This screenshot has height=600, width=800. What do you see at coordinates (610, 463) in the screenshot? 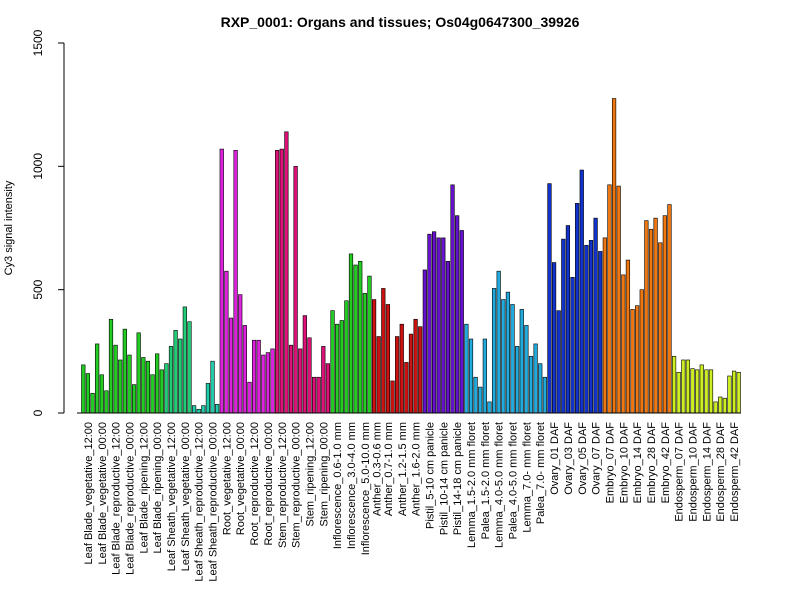
I see `x-tick-label: Embryo_07 DAF` at bounding box center [610, 463].